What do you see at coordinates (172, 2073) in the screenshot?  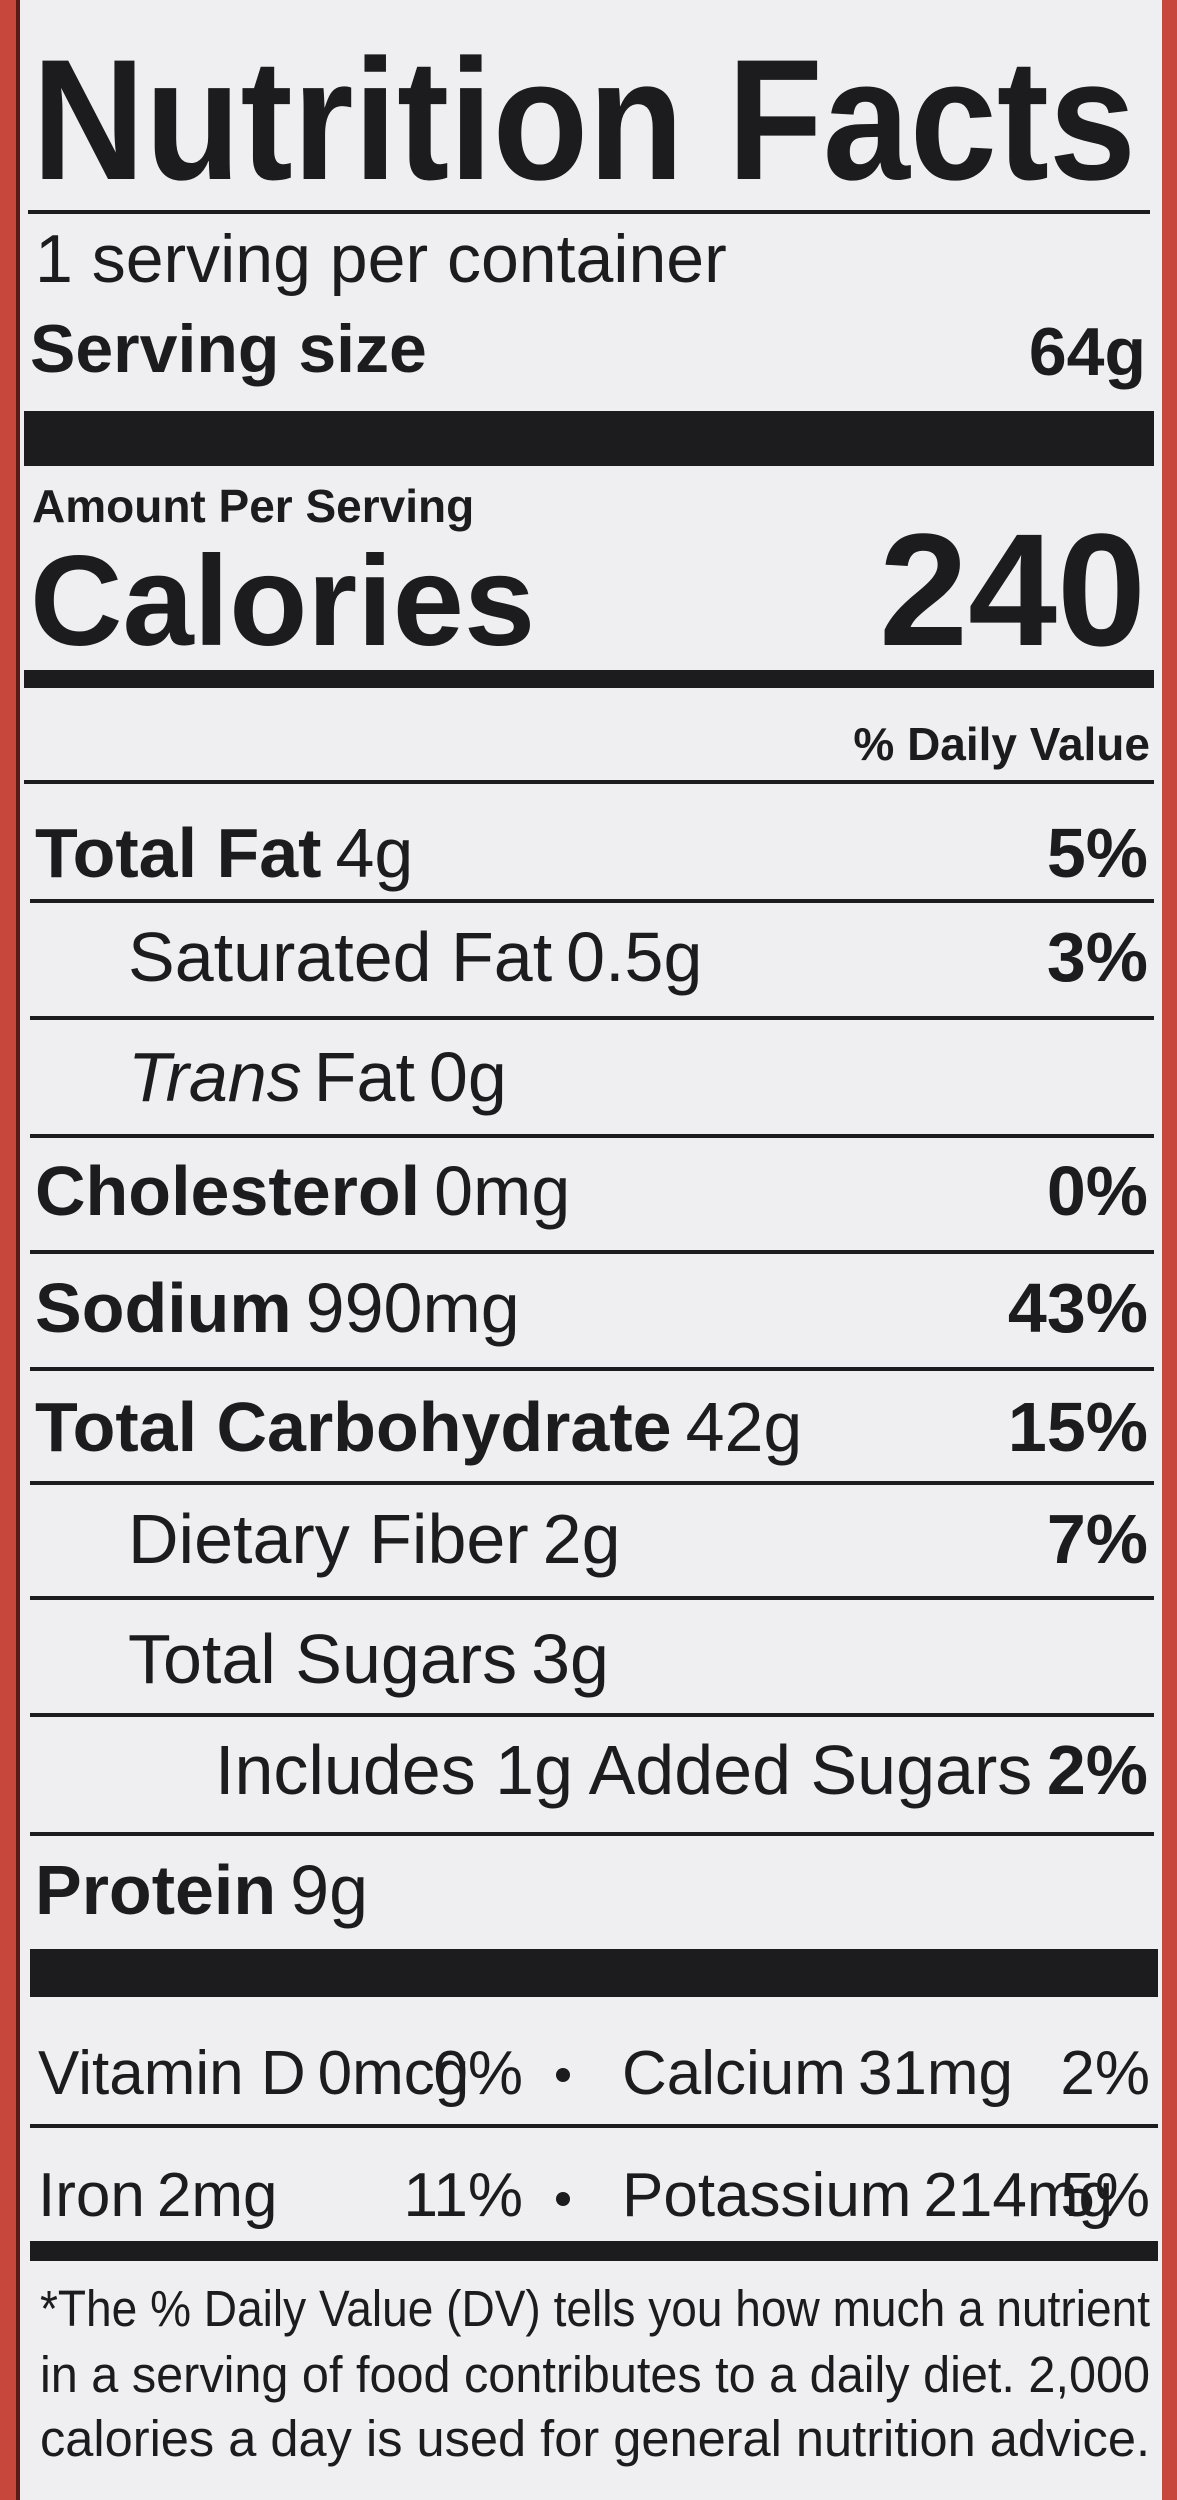 I see `vitamin-name: Vitamin D` at bounding box center [172, 2073].